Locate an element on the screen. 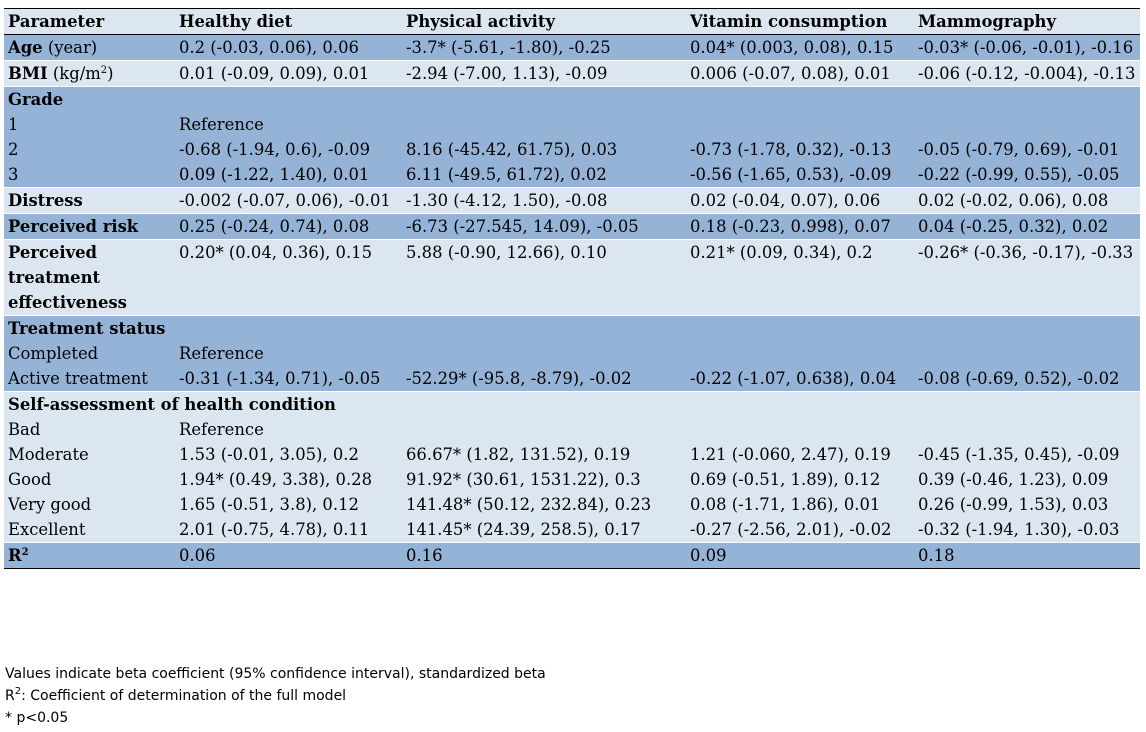  r2-superscript: 2 is located at coordinates (25, 552).